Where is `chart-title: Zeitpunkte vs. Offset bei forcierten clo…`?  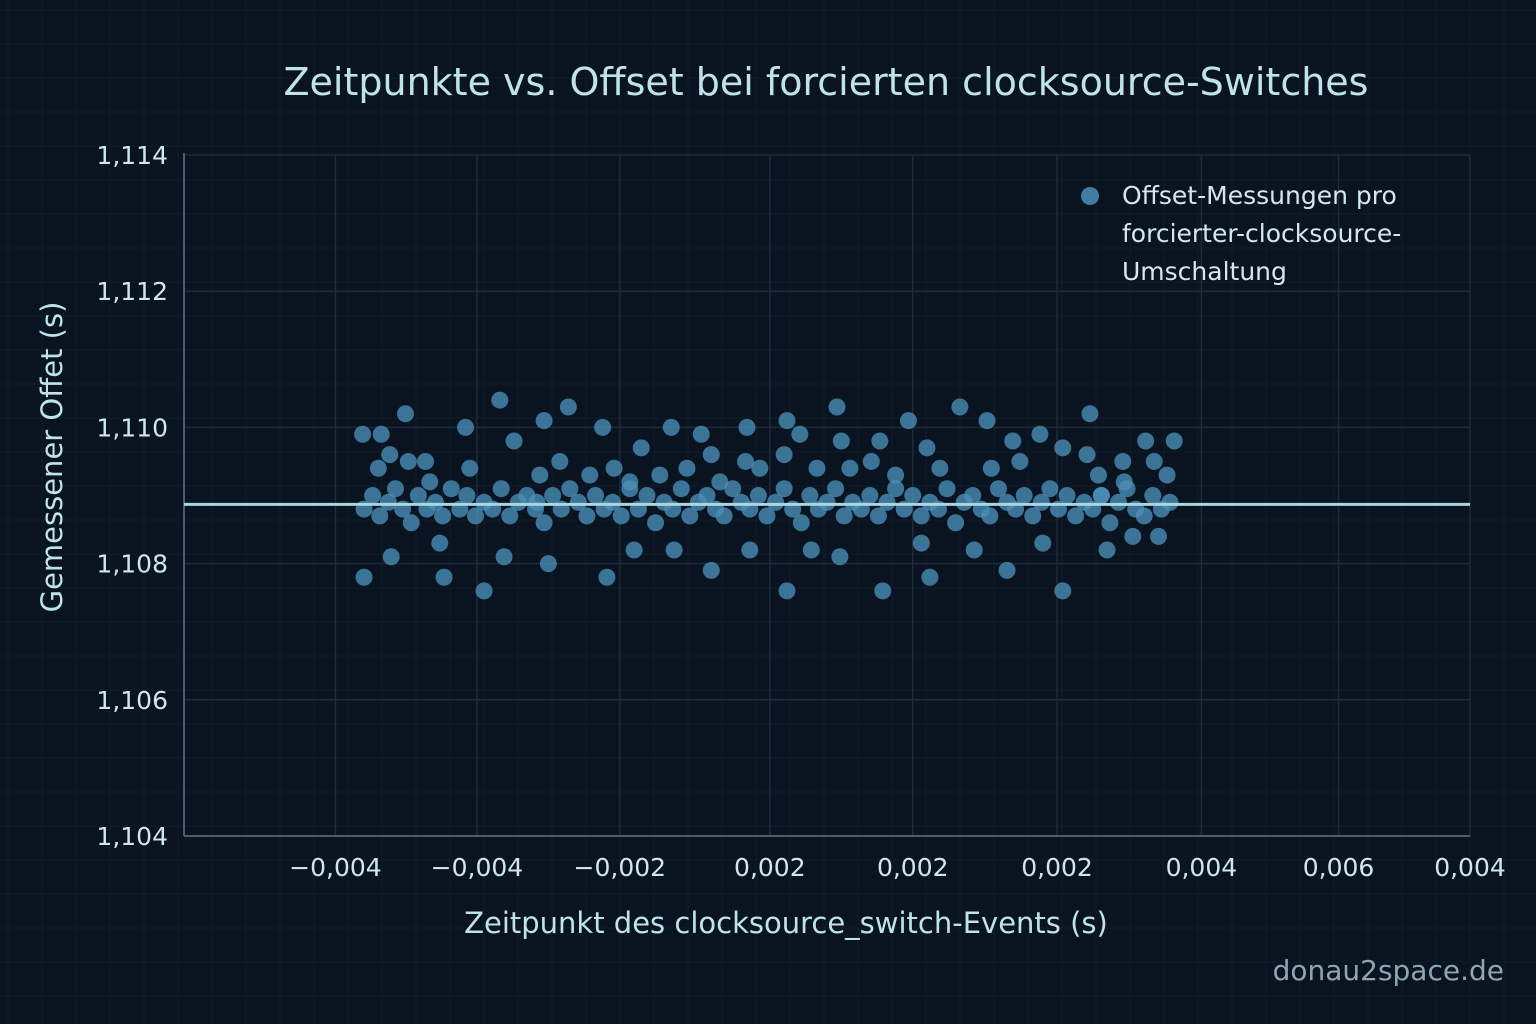
chart-title: Zeitpunkte vs. Offset bei forcierten clo… is located at coordinates (826, 82).